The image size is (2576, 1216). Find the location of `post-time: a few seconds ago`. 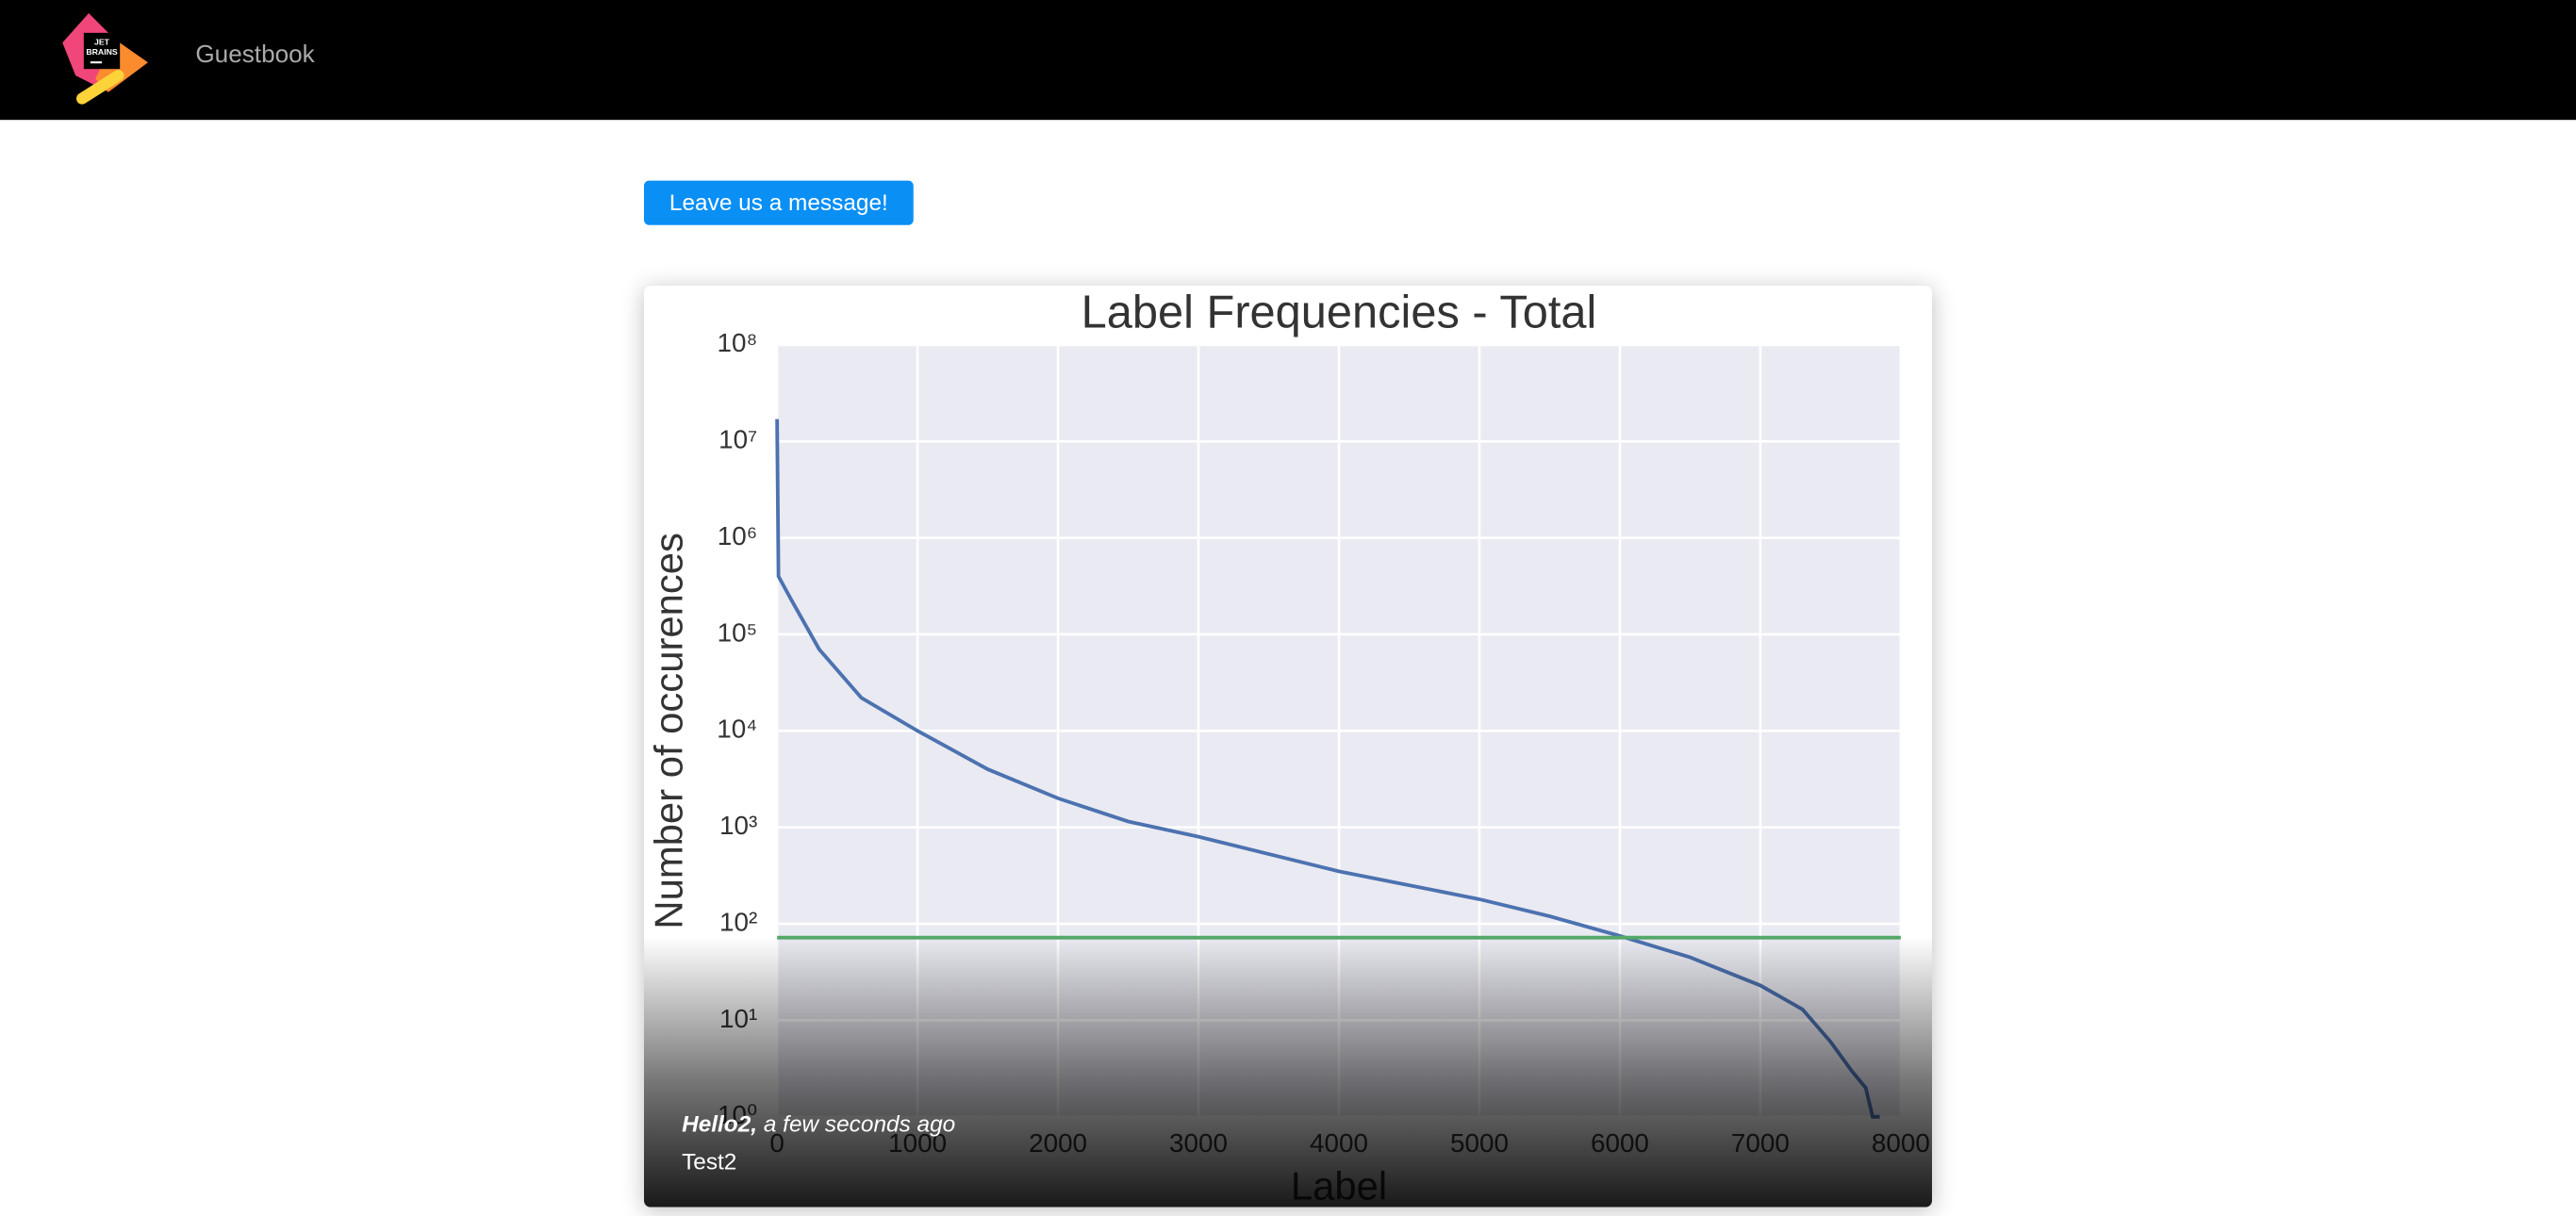

post-time: a few seconds ago is located at coordinates (859, 1123).